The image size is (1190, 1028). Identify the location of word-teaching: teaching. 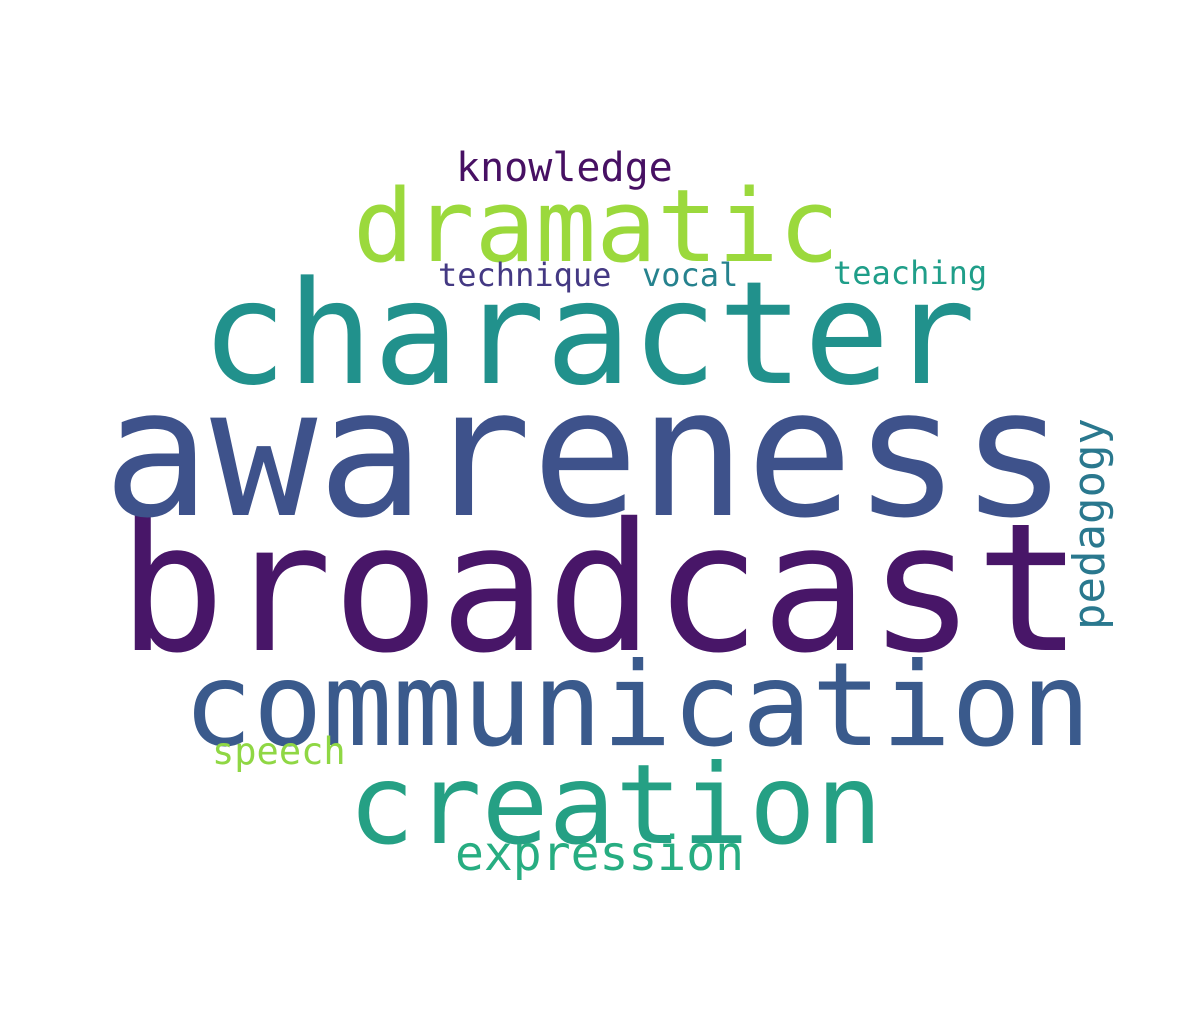
(910, 273).